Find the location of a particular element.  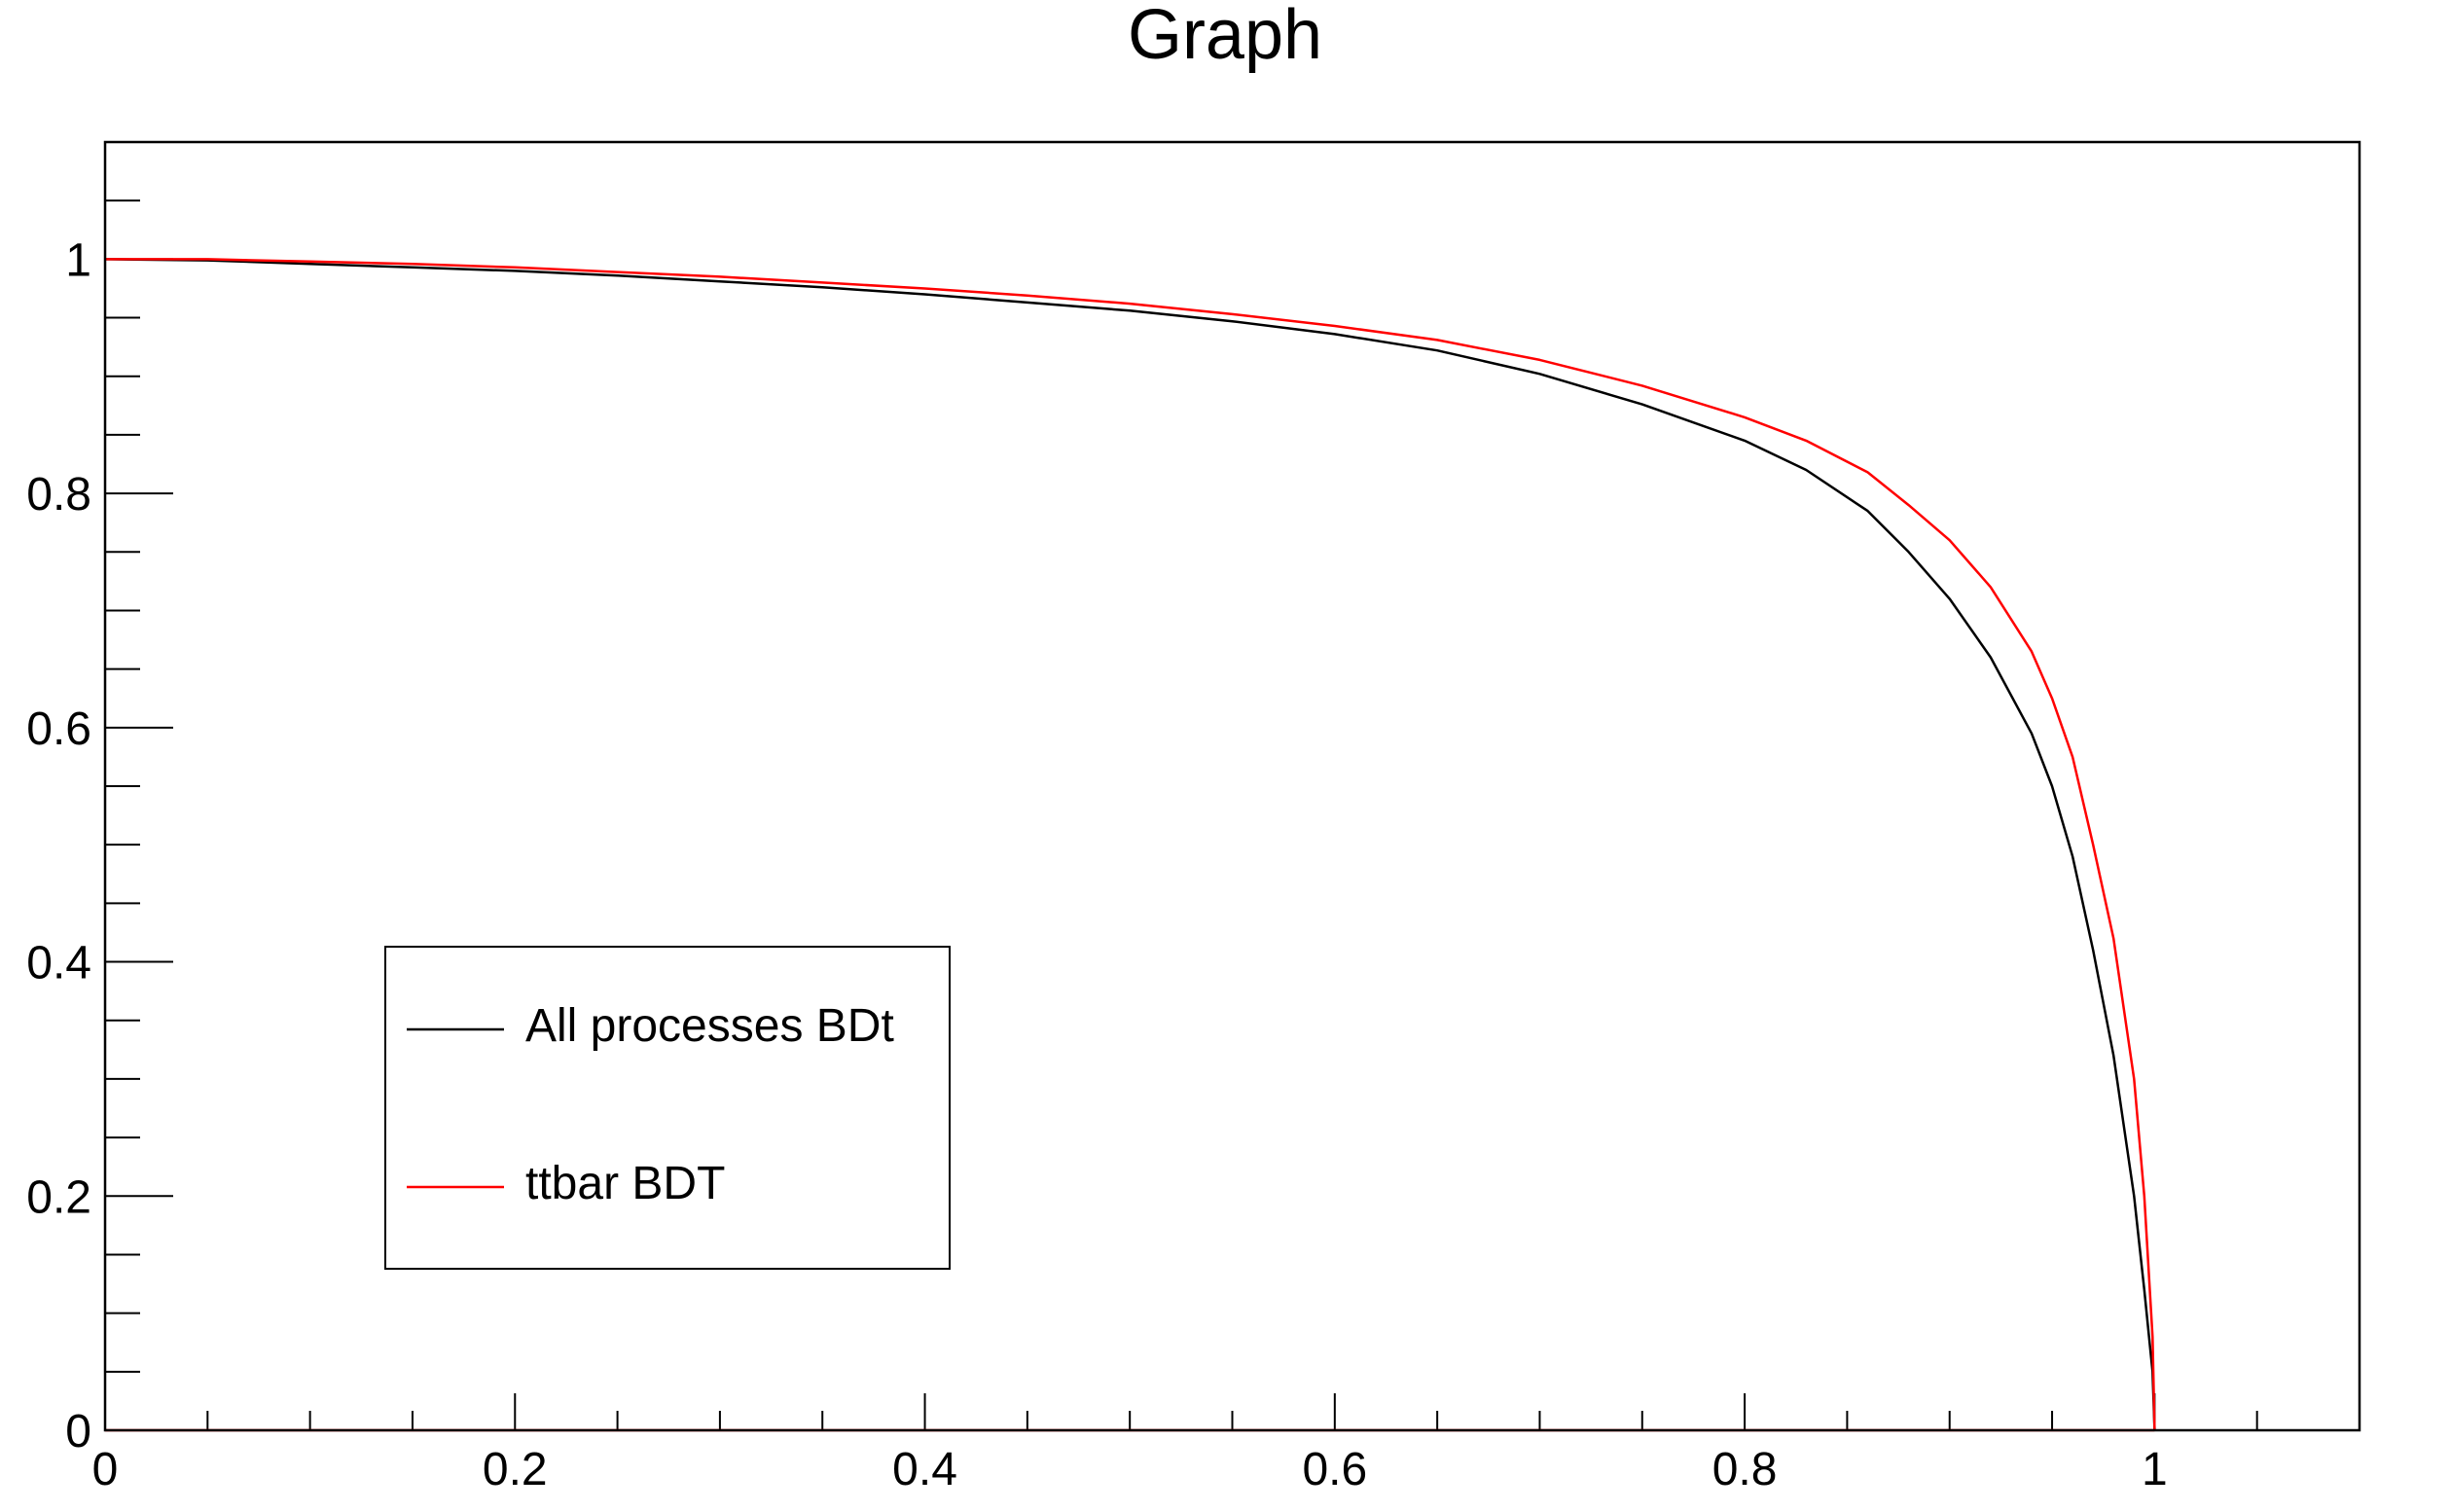

legend: All processes BDt ttbar BDT is located at coordinates (668, 1108).